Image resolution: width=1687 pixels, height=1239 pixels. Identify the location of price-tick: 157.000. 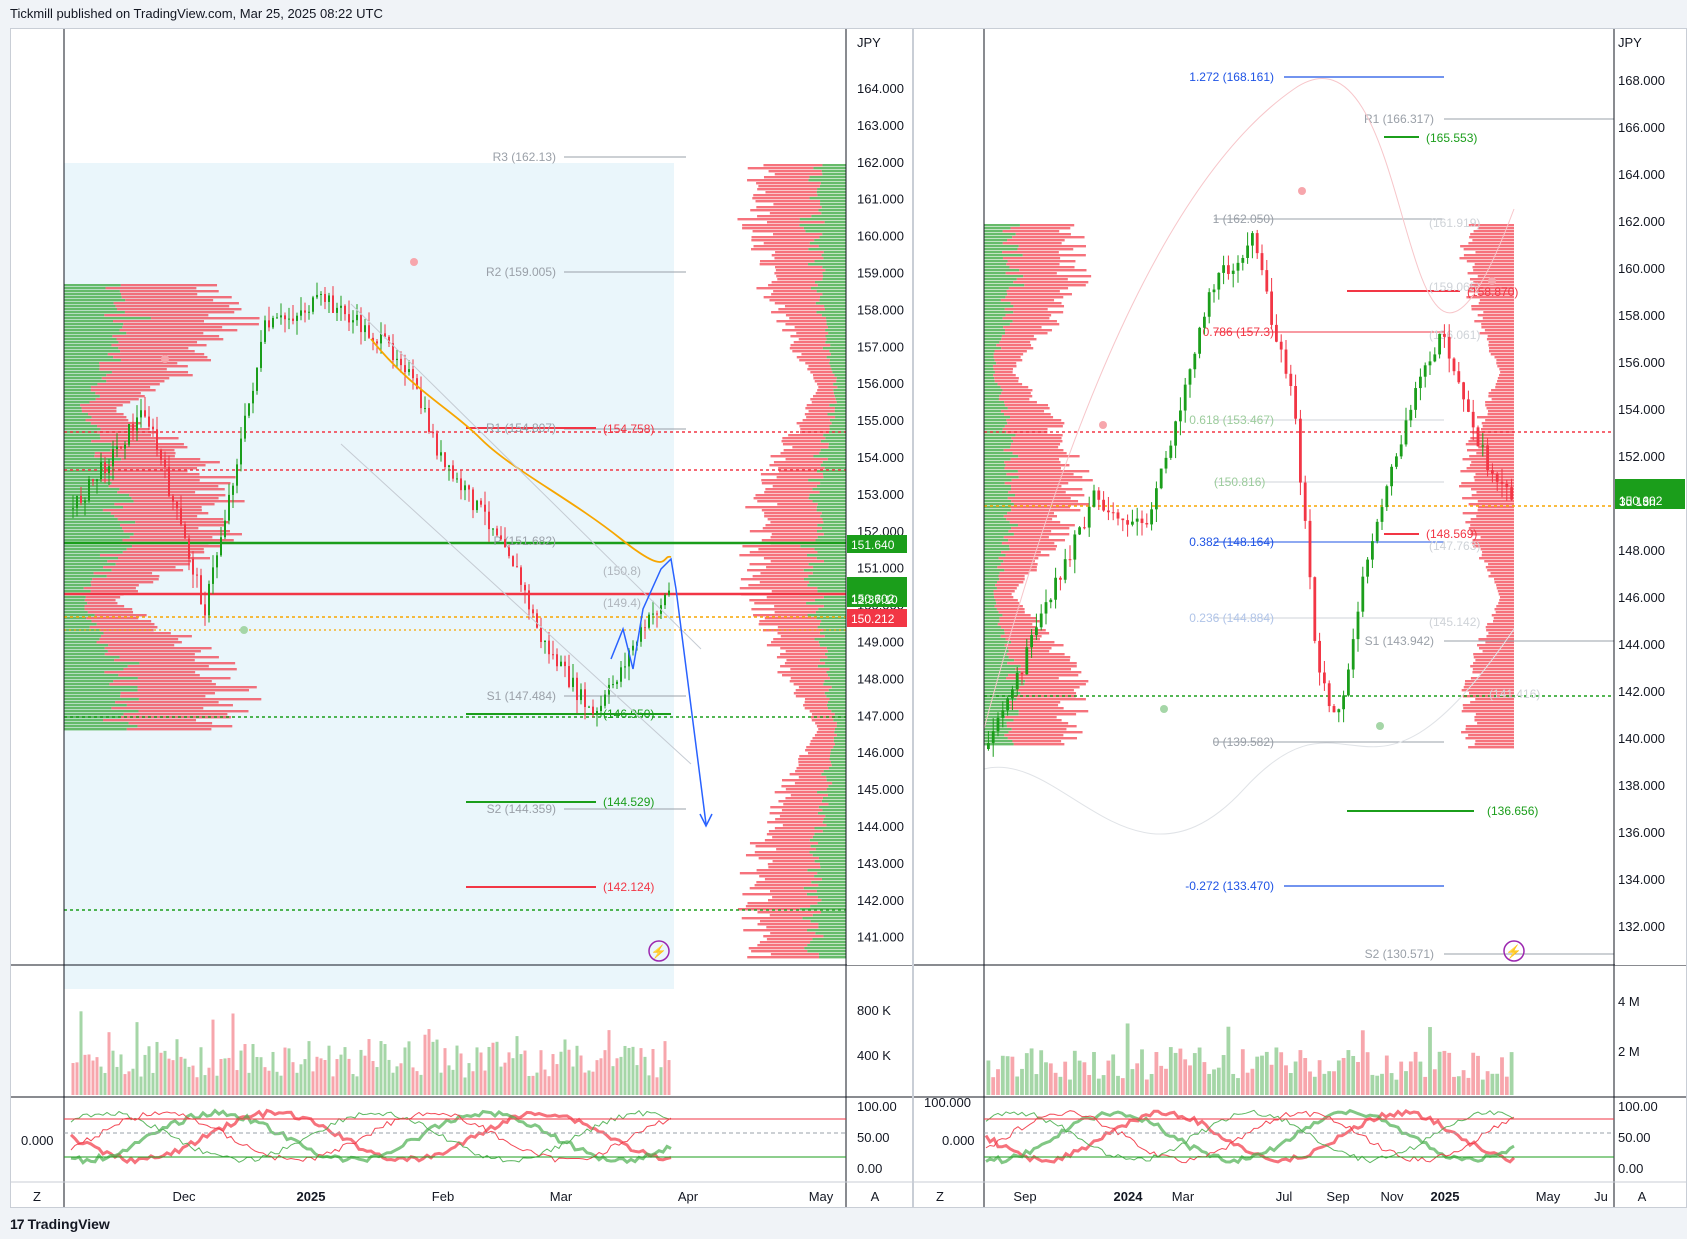
(880, 346).